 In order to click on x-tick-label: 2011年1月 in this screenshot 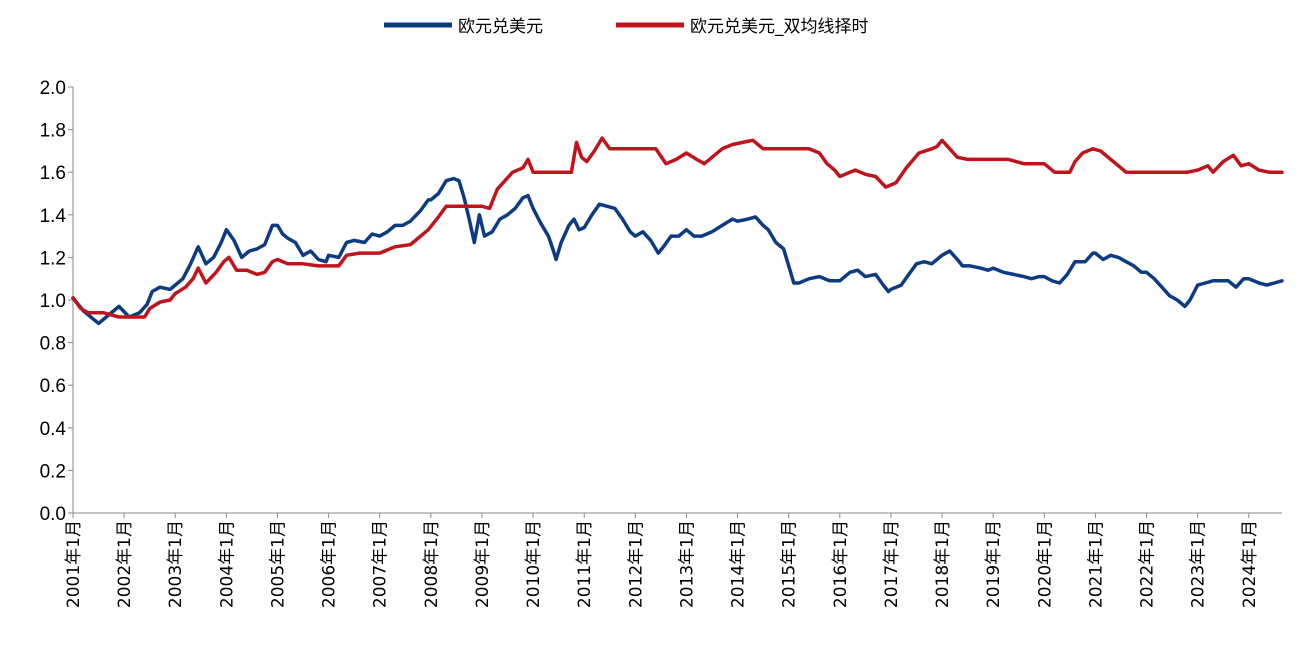, I will do `click(585, 564)`.